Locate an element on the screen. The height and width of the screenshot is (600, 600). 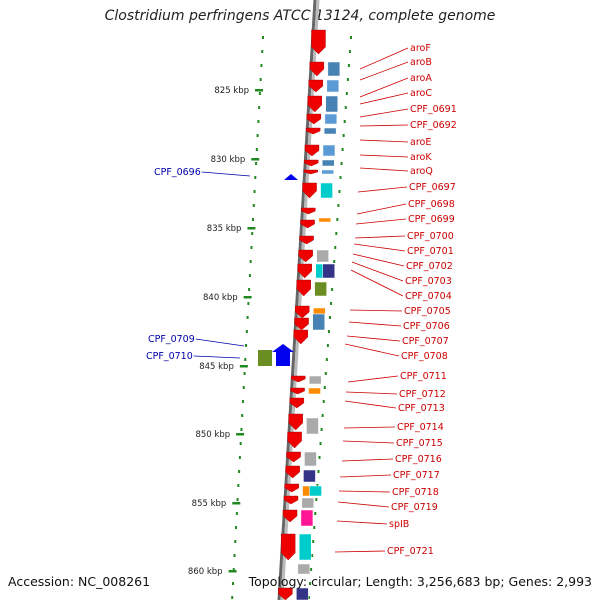
cog-category-blocks is located at coordinates (318, 330).